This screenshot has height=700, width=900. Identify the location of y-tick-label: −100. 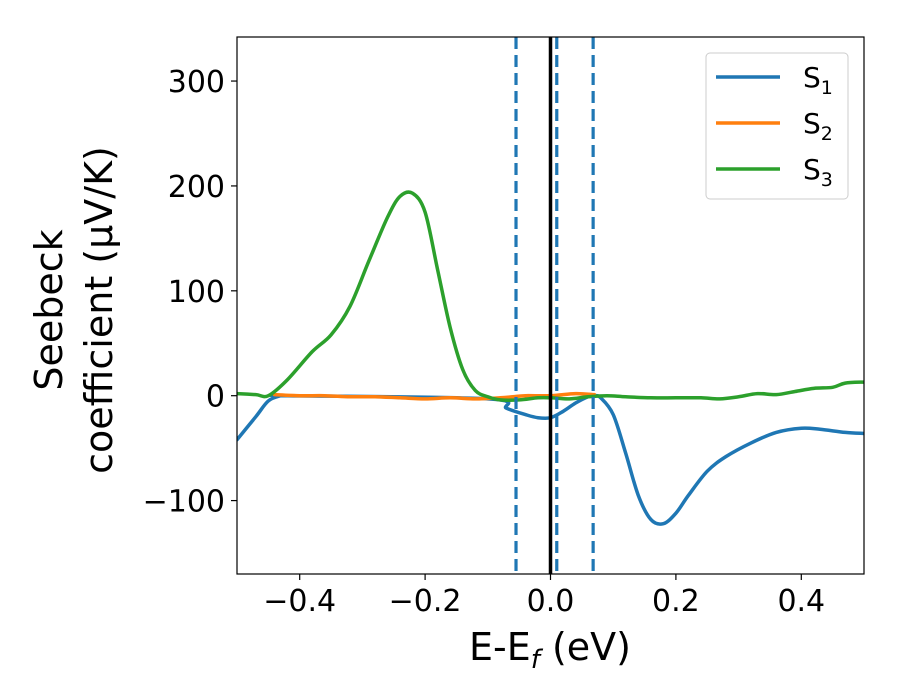
(184, 502).